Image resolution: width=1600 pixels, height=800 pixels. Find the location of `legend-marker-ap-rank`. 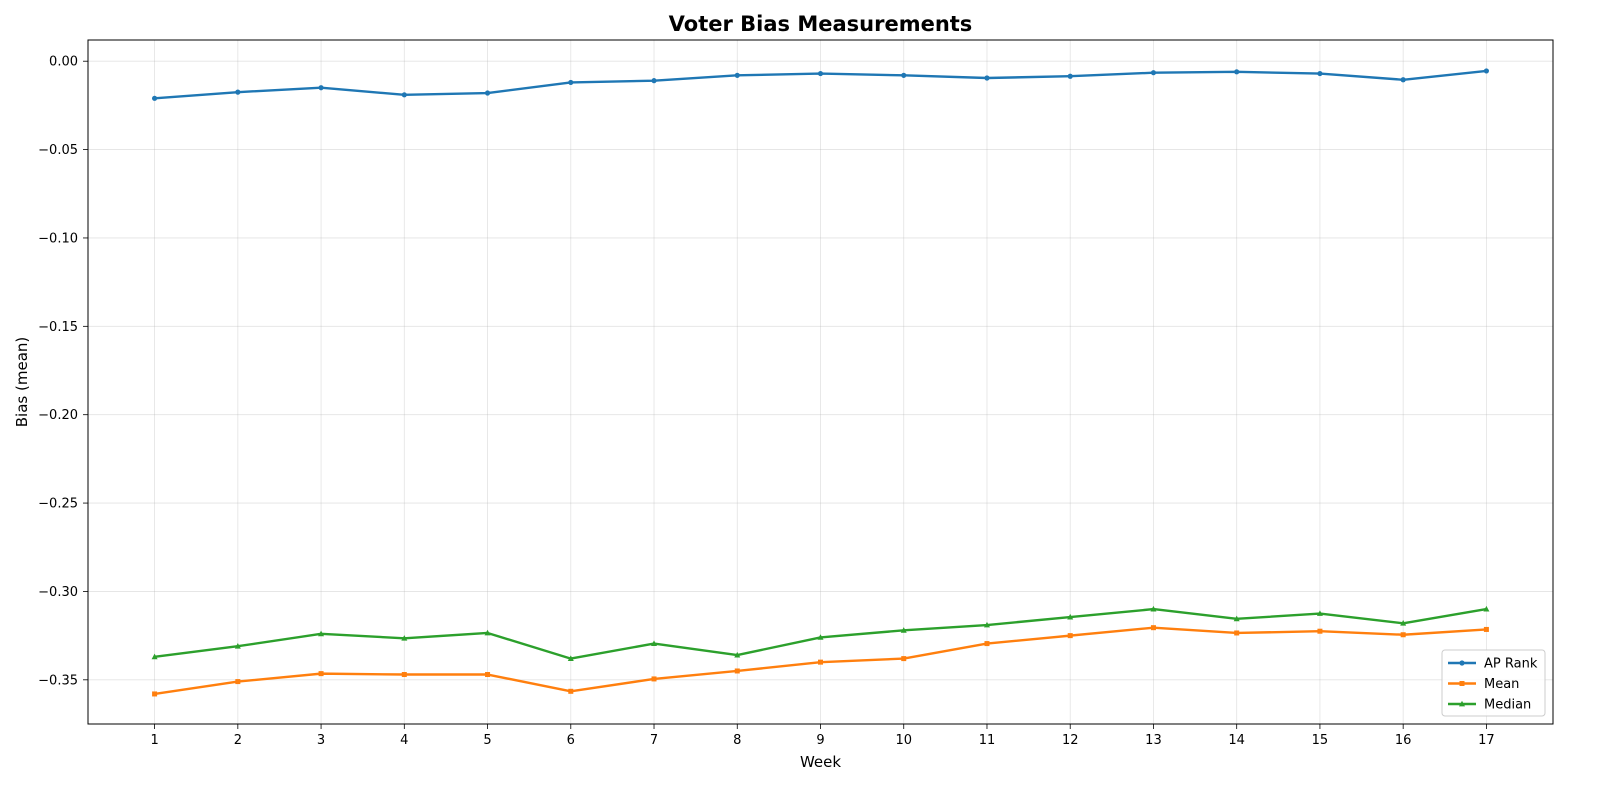

legend-marker-ap-rank is located at coordinates (1462, 663).